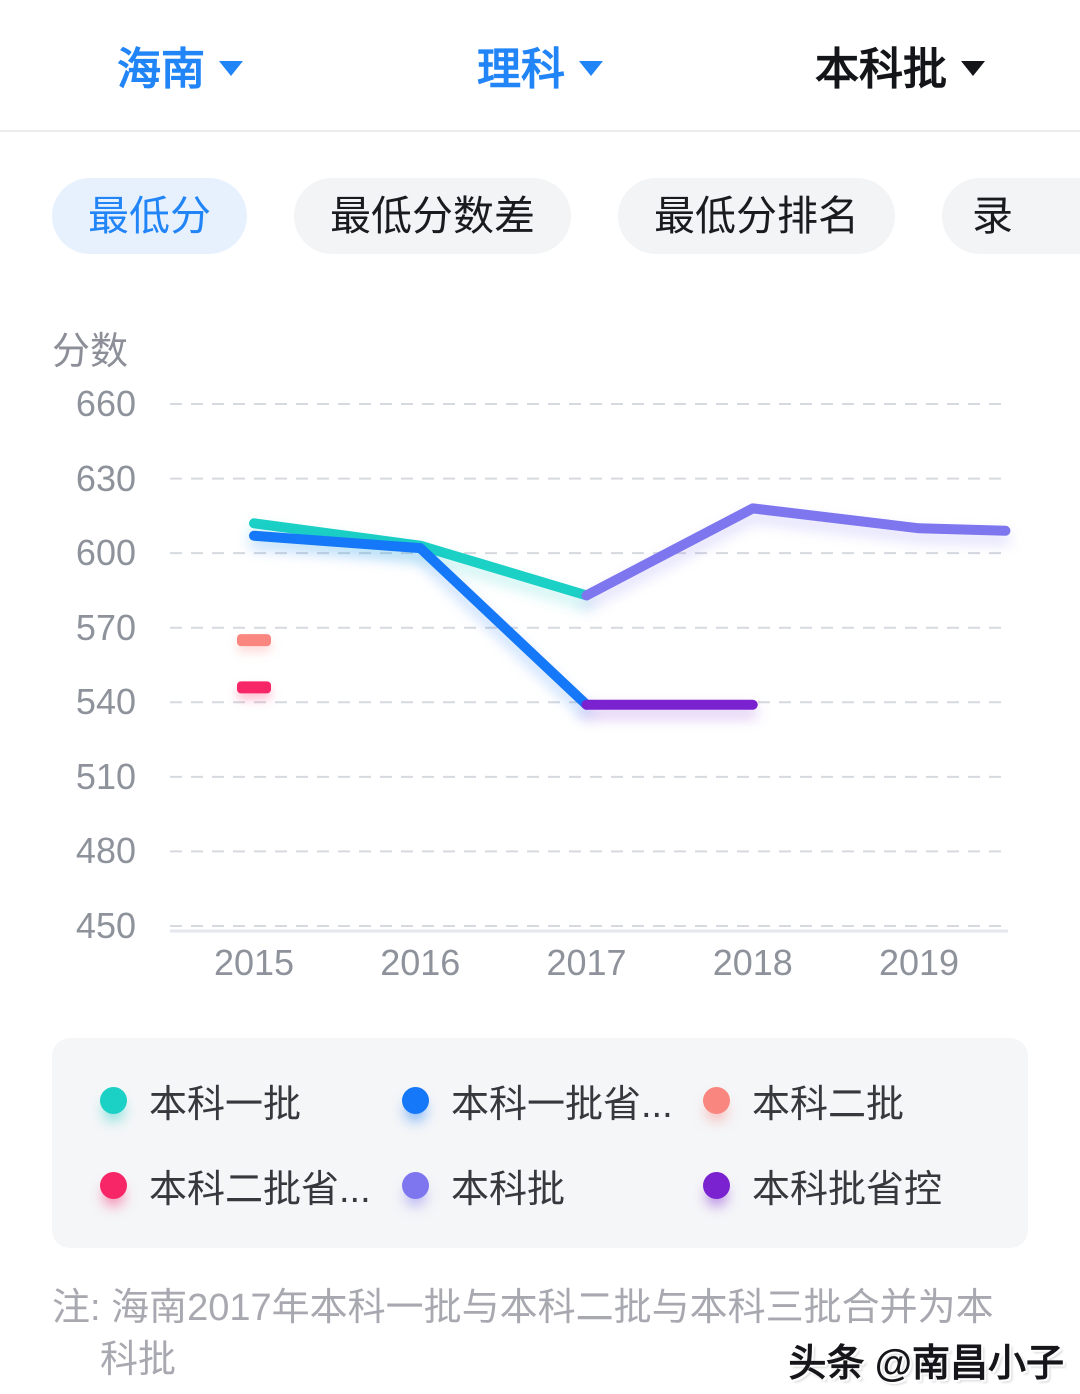 The width and height of the screenshot is (1080, 1394). Describe the element at coordinates (161, 69) in the screenshot. I see `region-dropdown-label: 海南` at that location.